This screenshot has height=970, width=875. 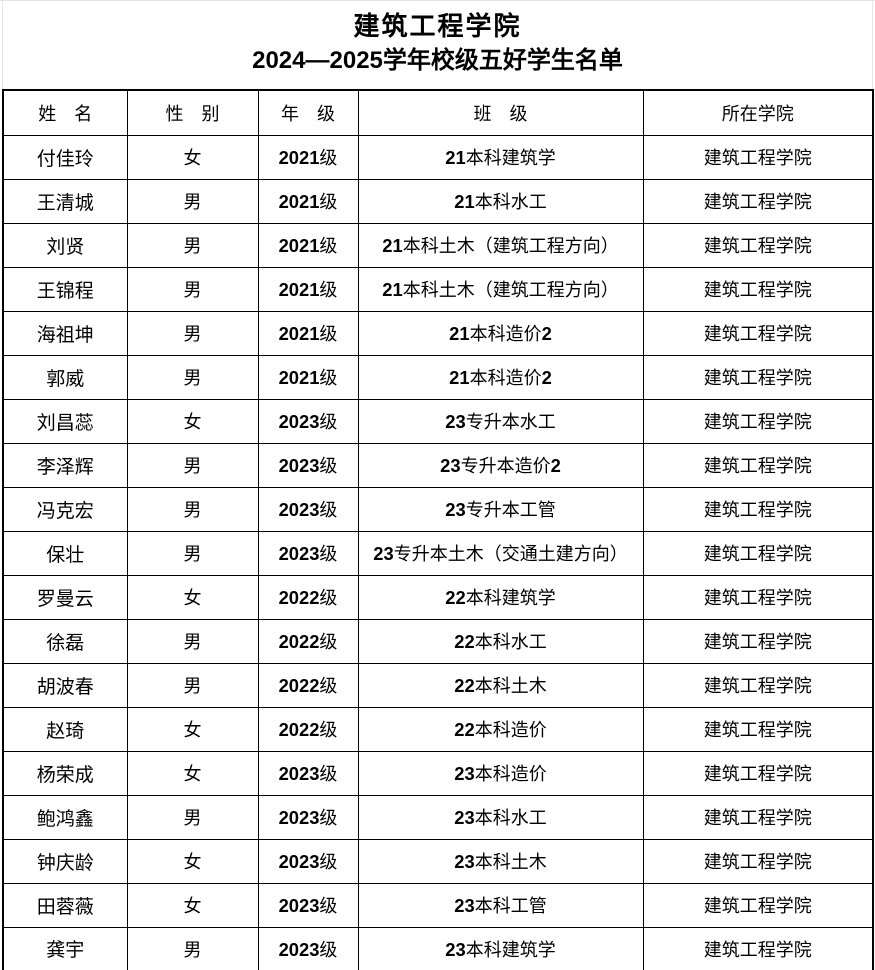 I want to click on table-row: 刘贤男 2021级 21本科土木（建筑工程方向） 建筑工程学院, so click(x=438, y=245).